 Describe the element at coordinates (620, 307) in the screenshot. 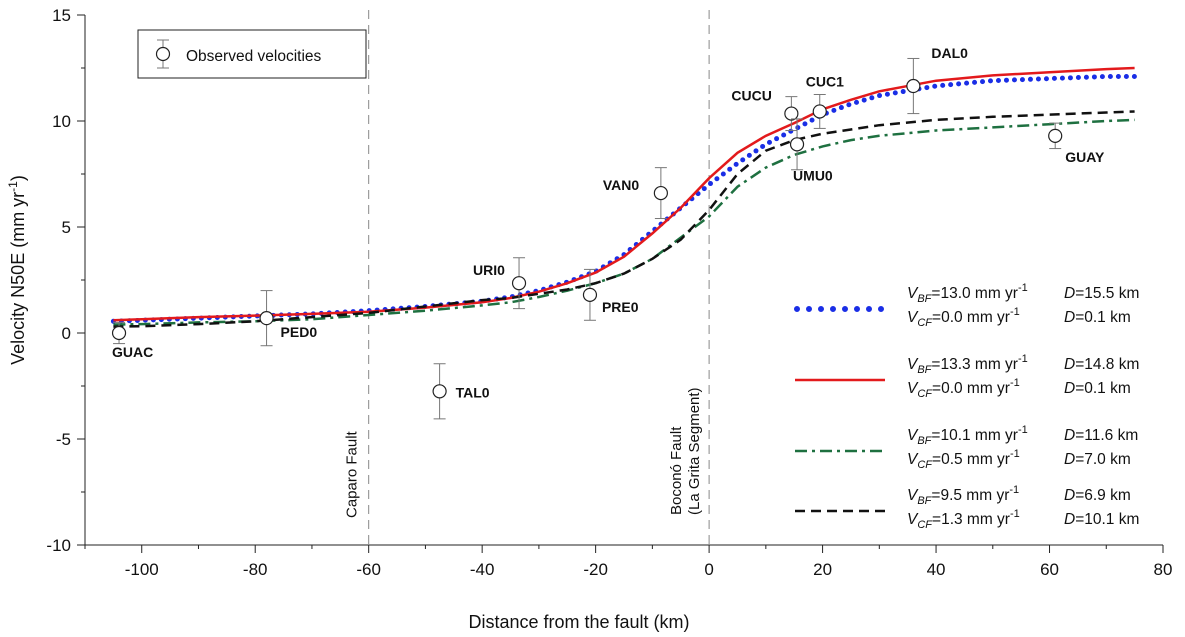

I see `station-label: PRE0` at that location.